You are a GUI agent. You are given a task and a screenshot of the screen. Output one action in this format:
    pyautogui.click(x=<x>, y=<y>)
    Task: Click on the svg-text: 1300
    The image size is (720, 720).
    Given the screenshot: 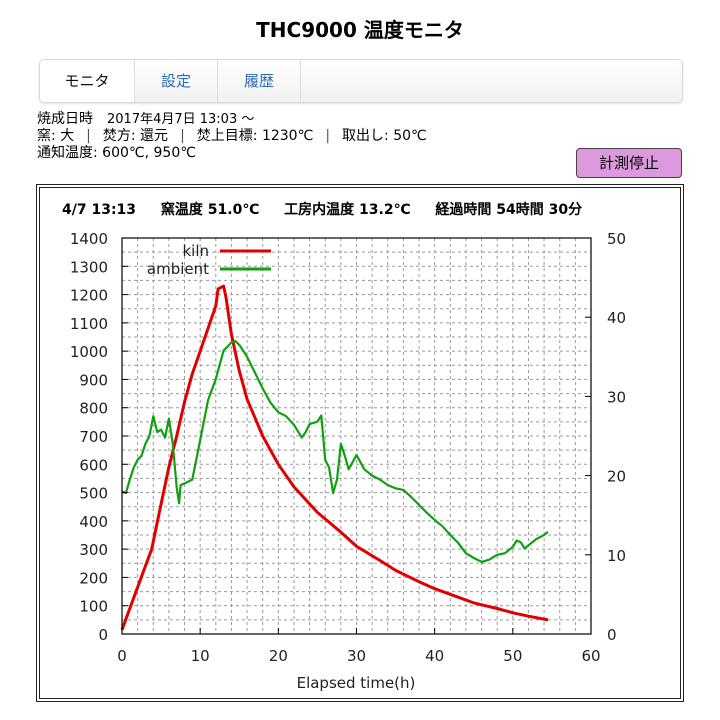 What is the action you would take?
    pyautogui.click(x=89, y=267)
    